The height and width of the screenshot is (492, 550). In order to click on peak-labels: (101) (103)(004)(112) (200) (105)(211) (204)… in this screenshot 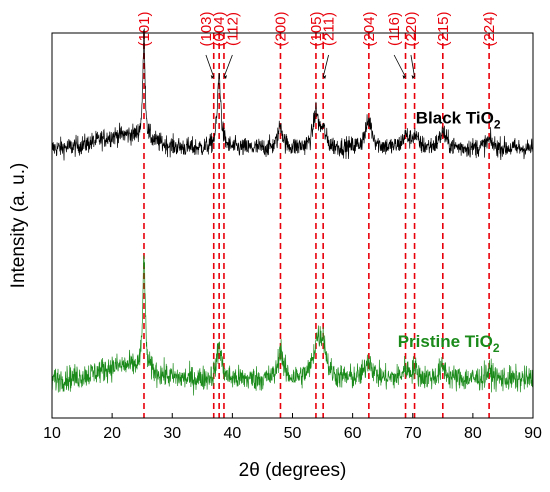, I will do `click(317, 45)`.